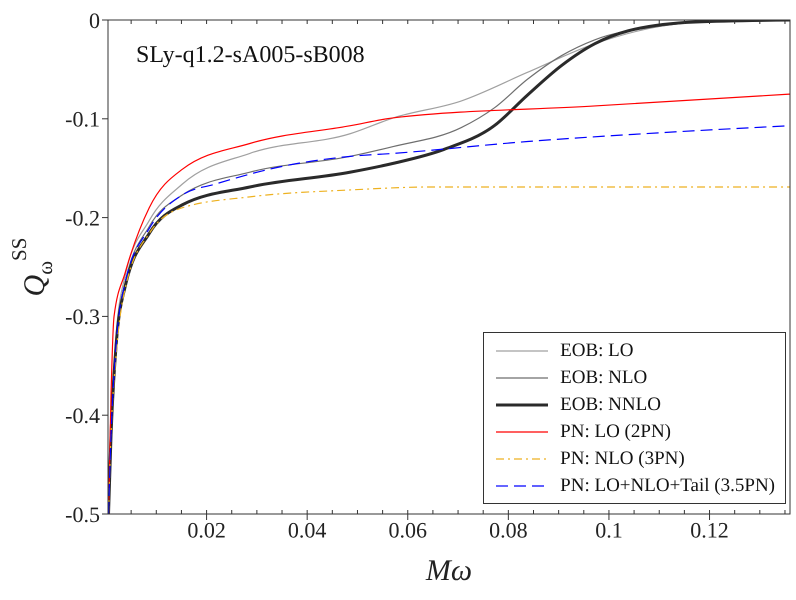  I want to click on y-tick-label: 0, so click(94, 20).